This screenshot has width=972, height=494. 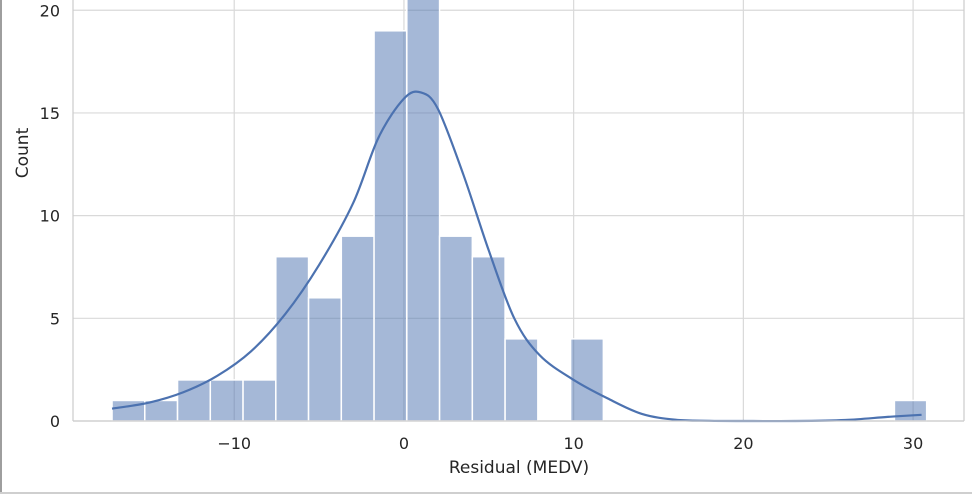 I want to click on x-axis-label: Residual (MEDV), so click(x=519, y=468).